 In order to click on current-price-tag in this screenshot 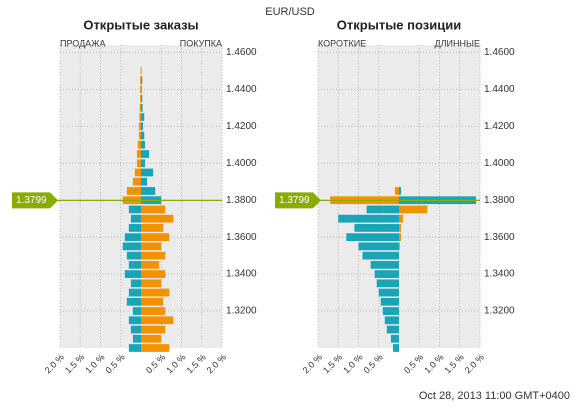, I will do `click(298, 200)`.